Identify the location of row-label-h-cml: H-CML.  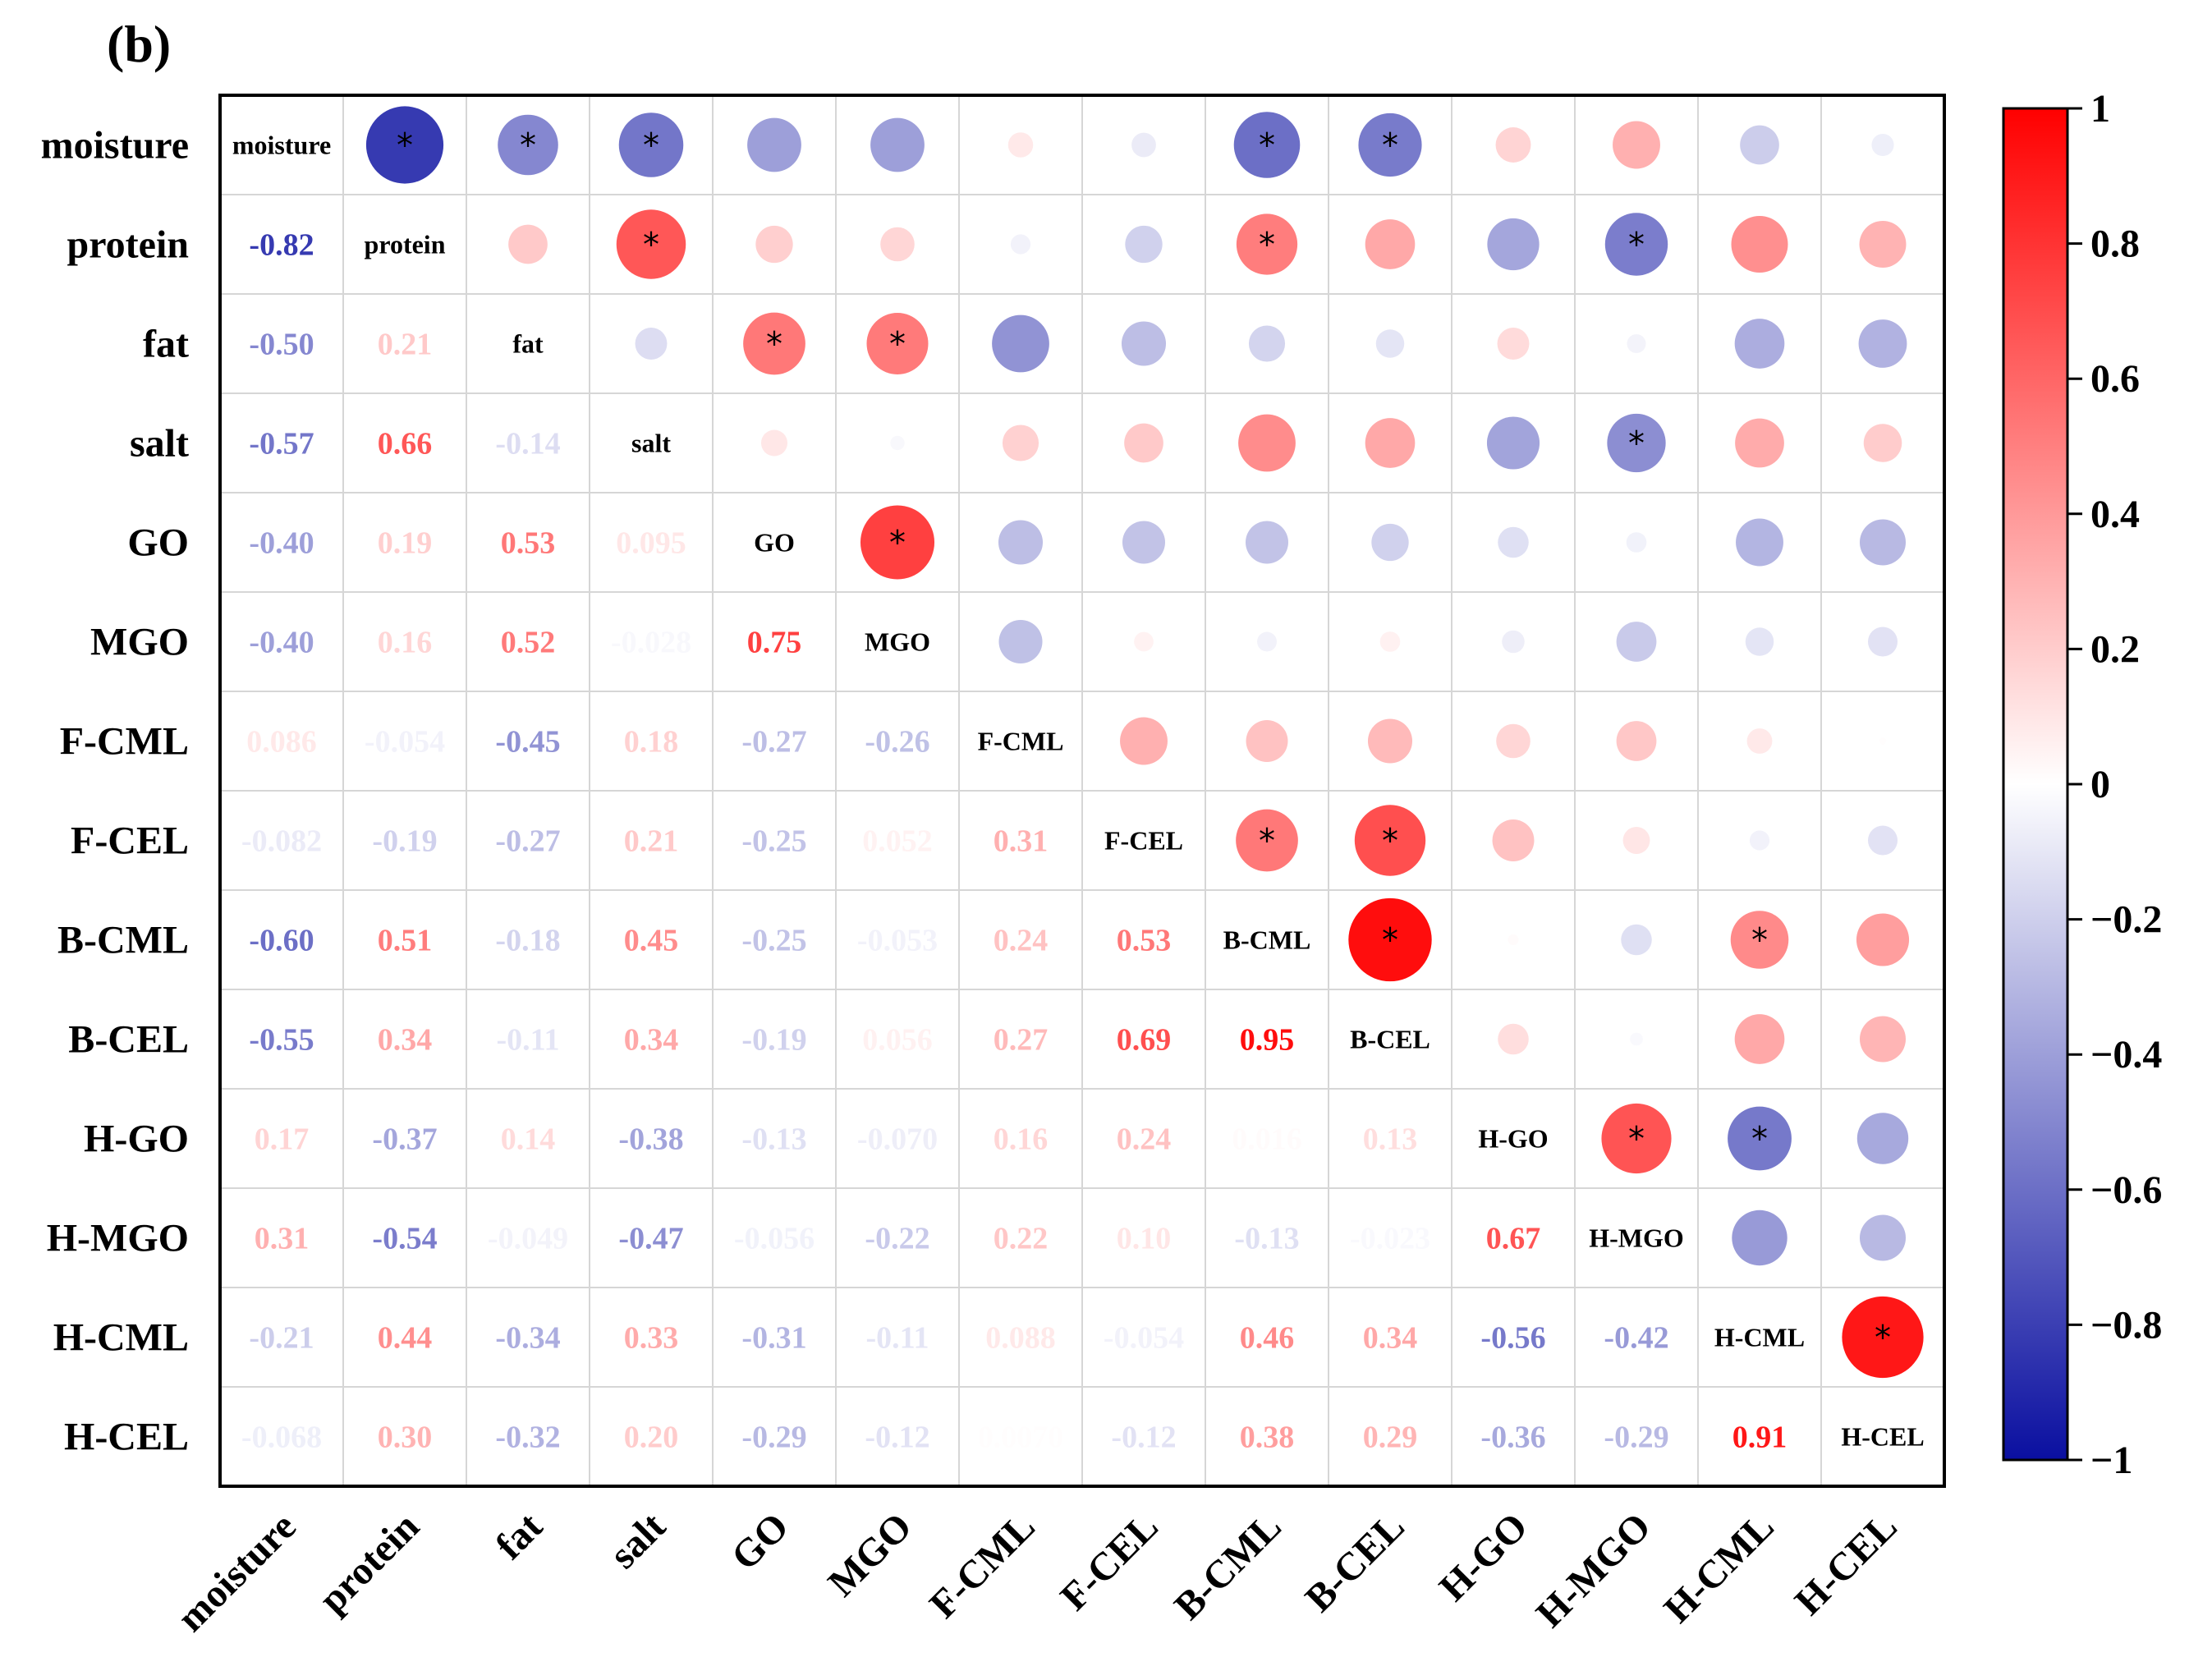
(121, 1338).